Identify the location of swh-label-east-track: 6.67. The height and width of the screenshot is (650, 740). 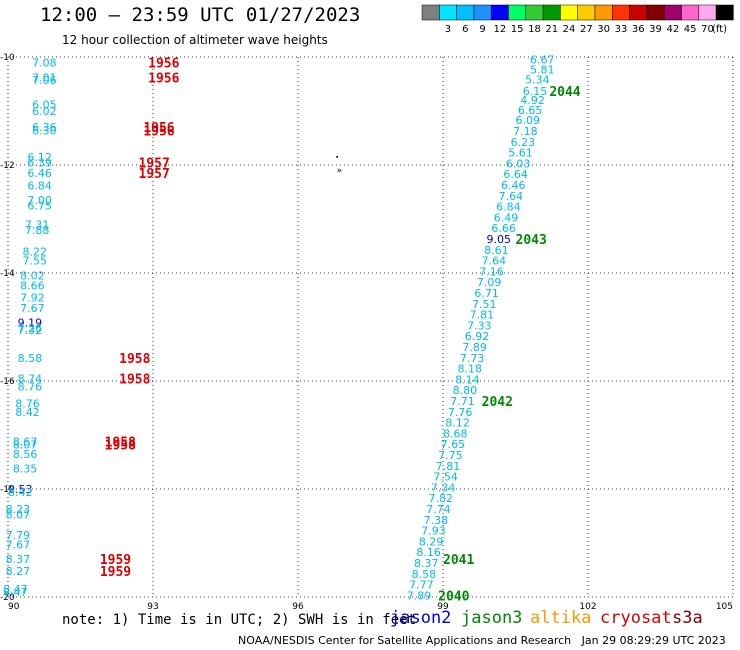
(542, 60).